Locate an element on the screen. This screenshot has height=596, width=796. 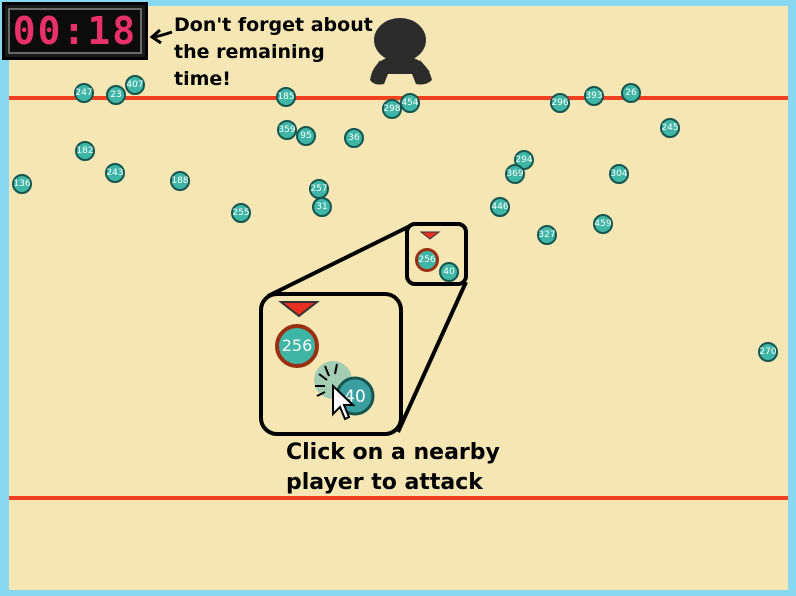
player-token: 95 is located at coordinates (306, 136).